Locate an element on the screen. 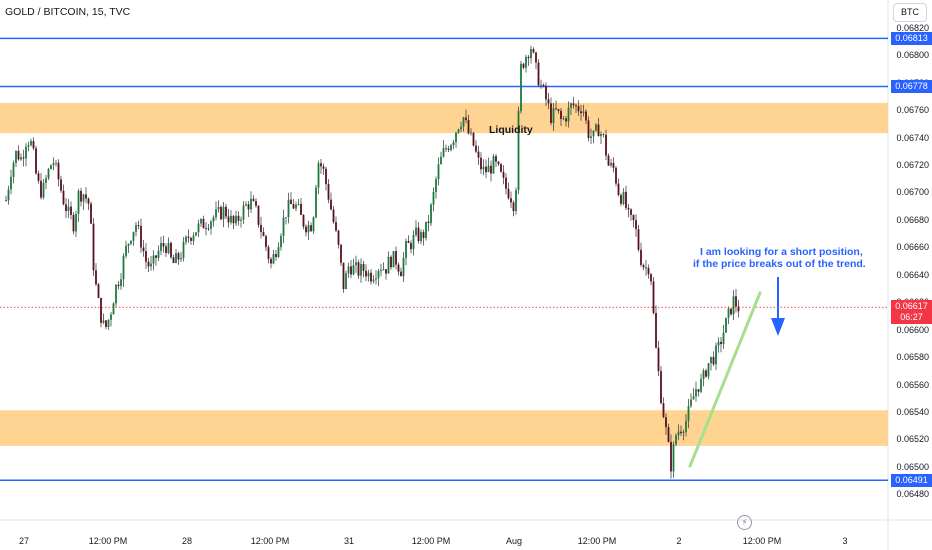 This screenshot has height=550, width=932. annotation-line-2: if the price breaks out of the trend. is located at coordinates (779, 264).